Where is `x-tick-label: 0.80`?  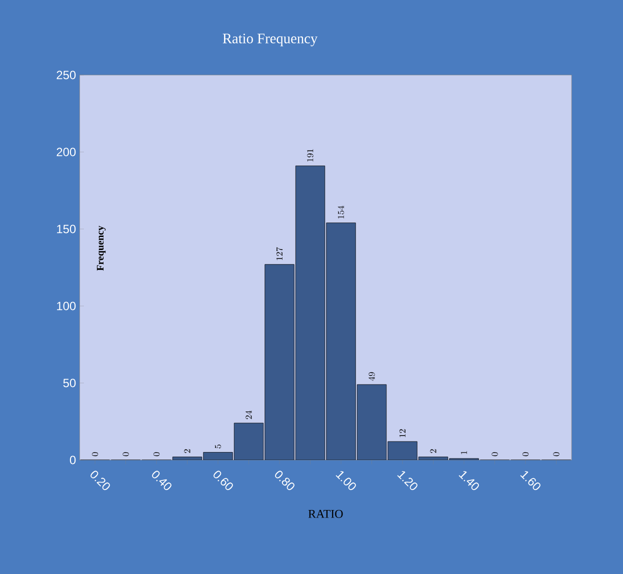
x-tick-label: 0.80 is located at coordinates (284, 480).